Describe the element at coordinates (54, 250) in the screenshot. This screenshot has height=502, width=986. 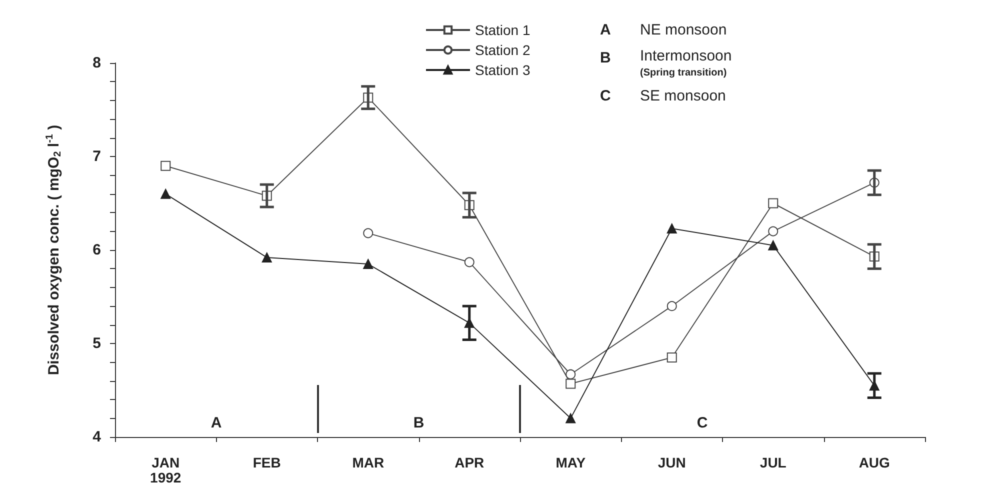
I see `y-axis-title: Dissolved oxygen conc. ( mgO2 l-1 )` at that location.